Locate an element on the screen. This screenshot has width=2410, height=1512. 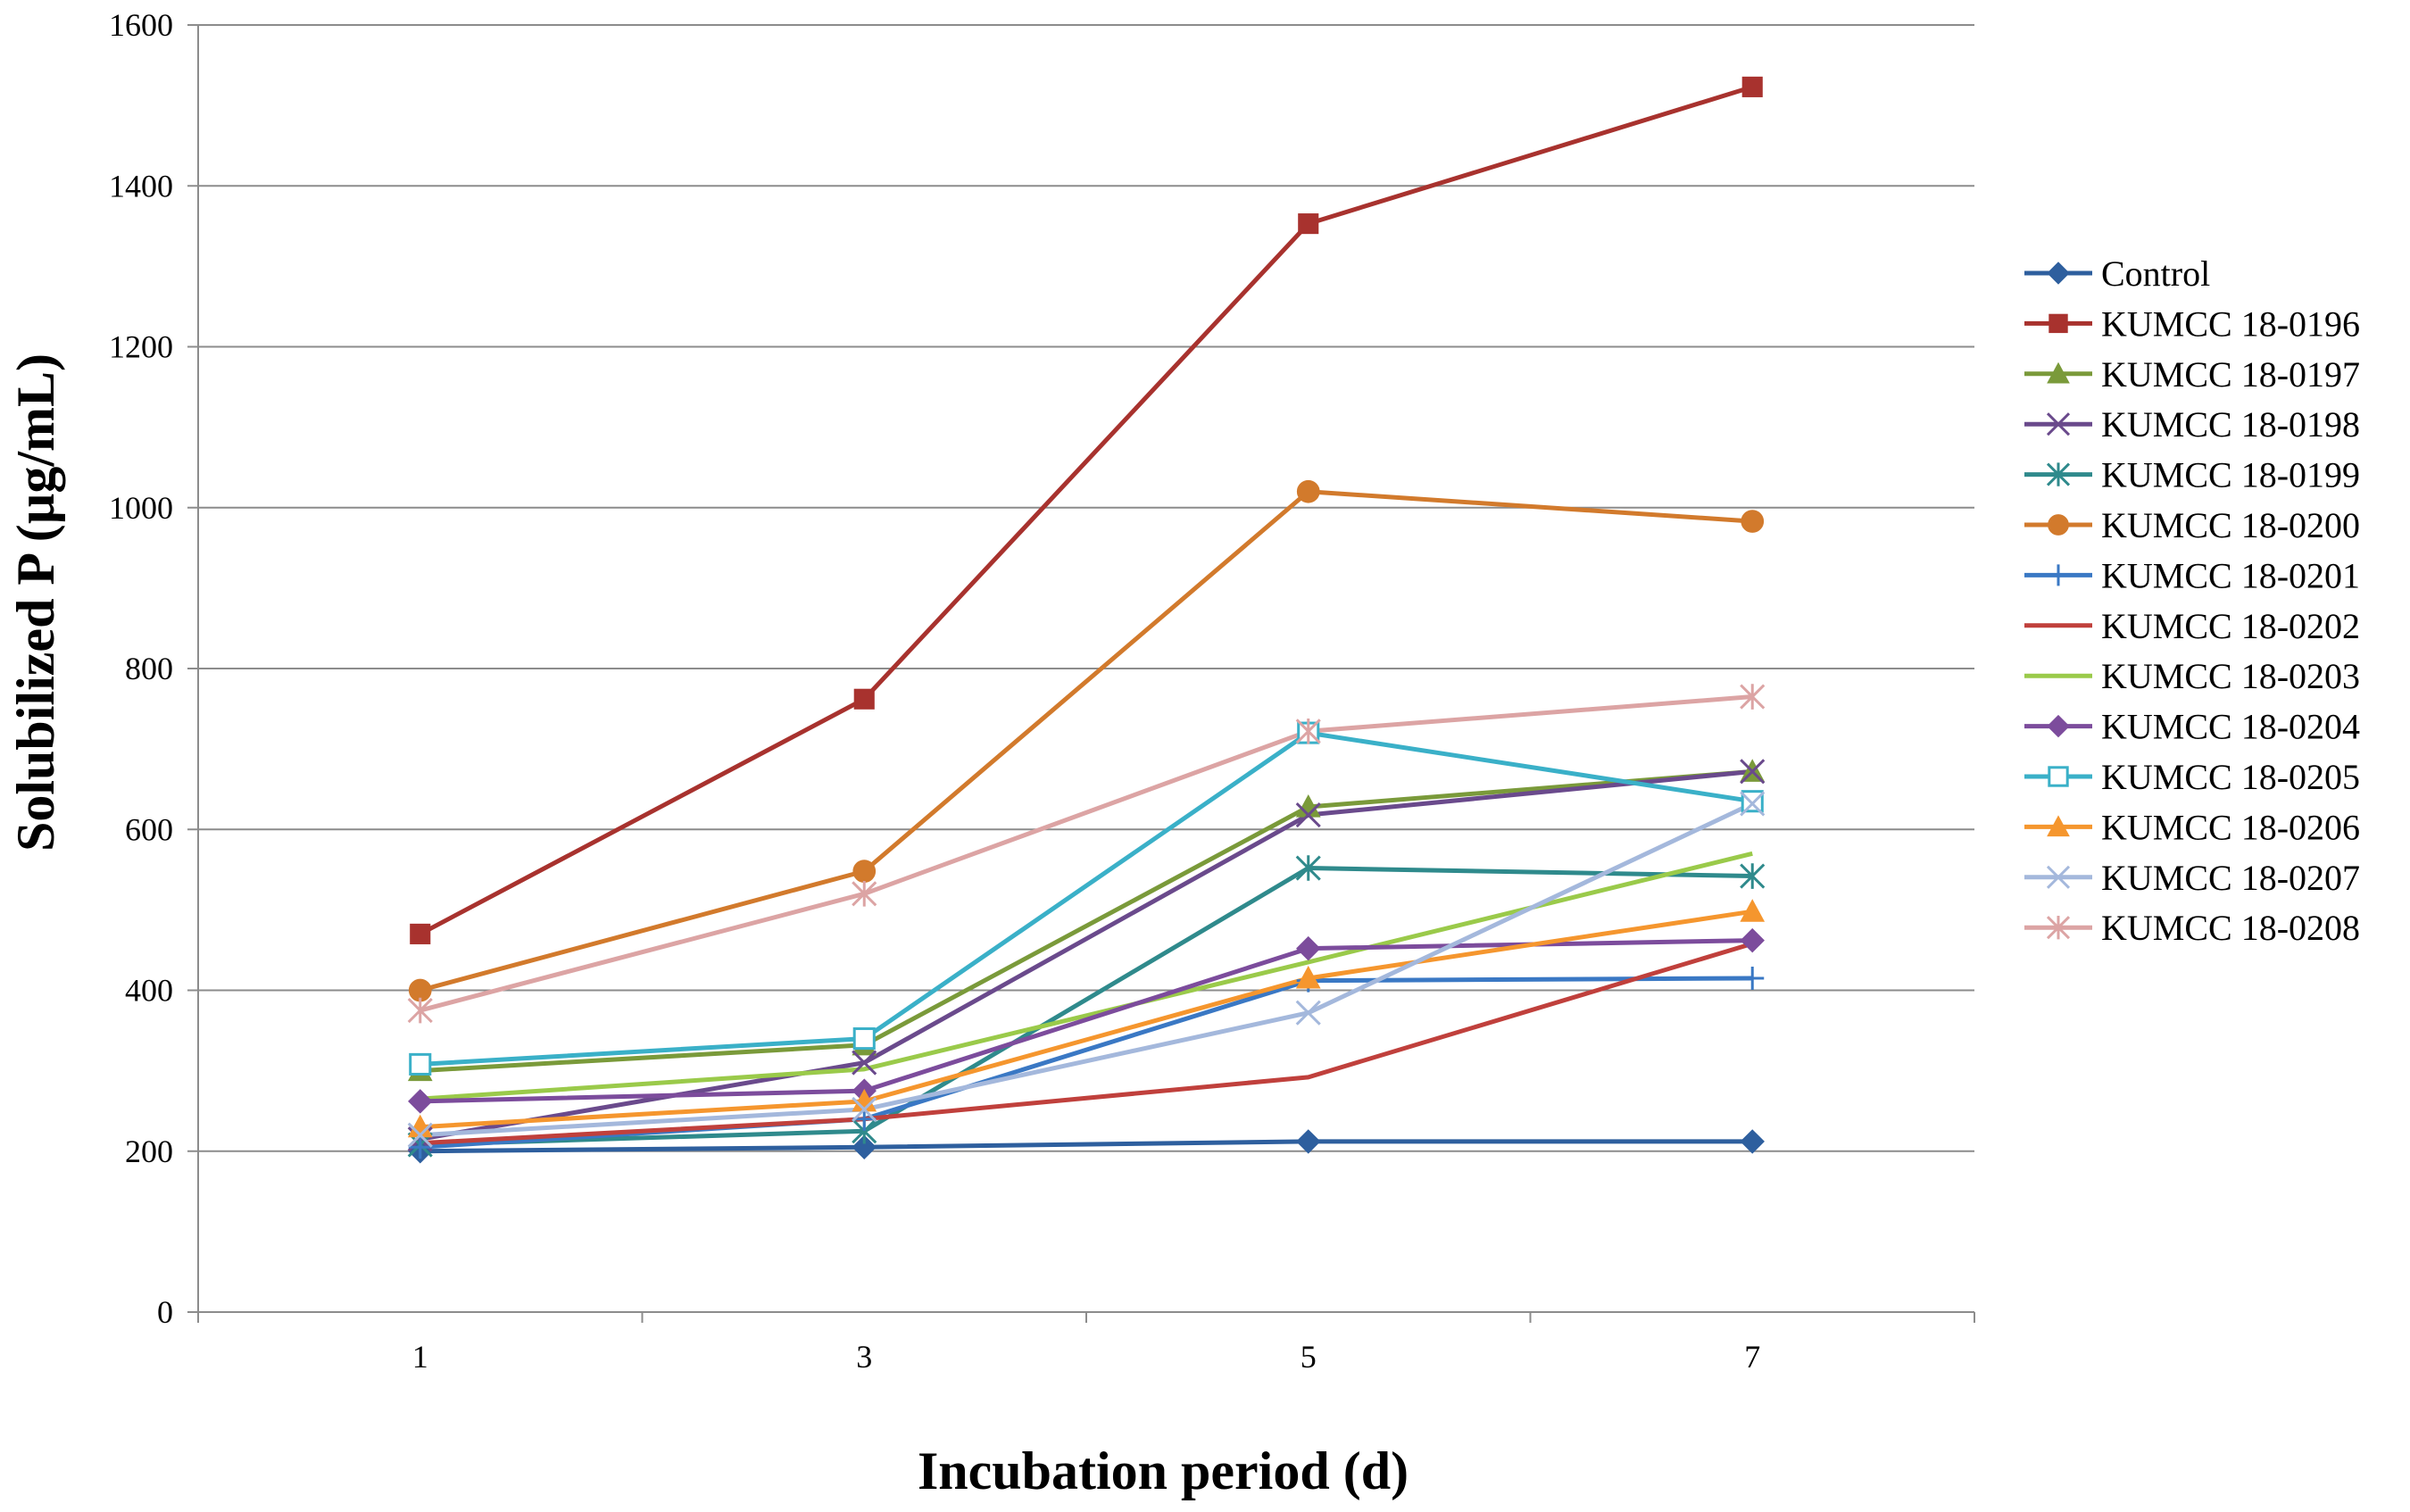
legend-item-kumcc-18-0201: KUMCC 18-0201 is located at coordinates (2192, 575).